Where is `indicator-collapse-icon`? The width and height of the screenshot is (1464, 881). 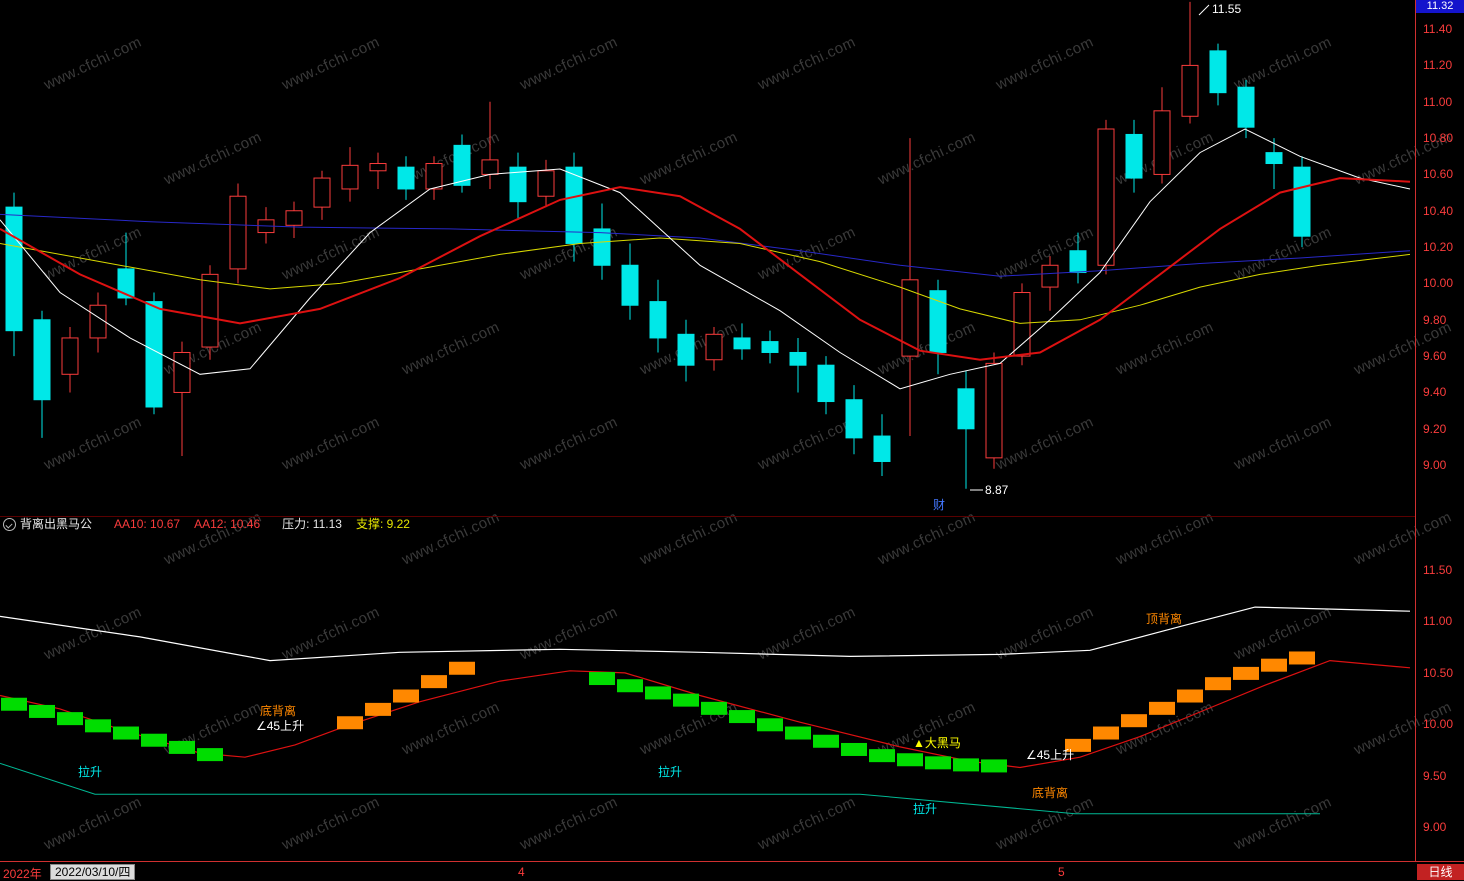
indicator-collapse-icon is located at coordinates (9, 524).